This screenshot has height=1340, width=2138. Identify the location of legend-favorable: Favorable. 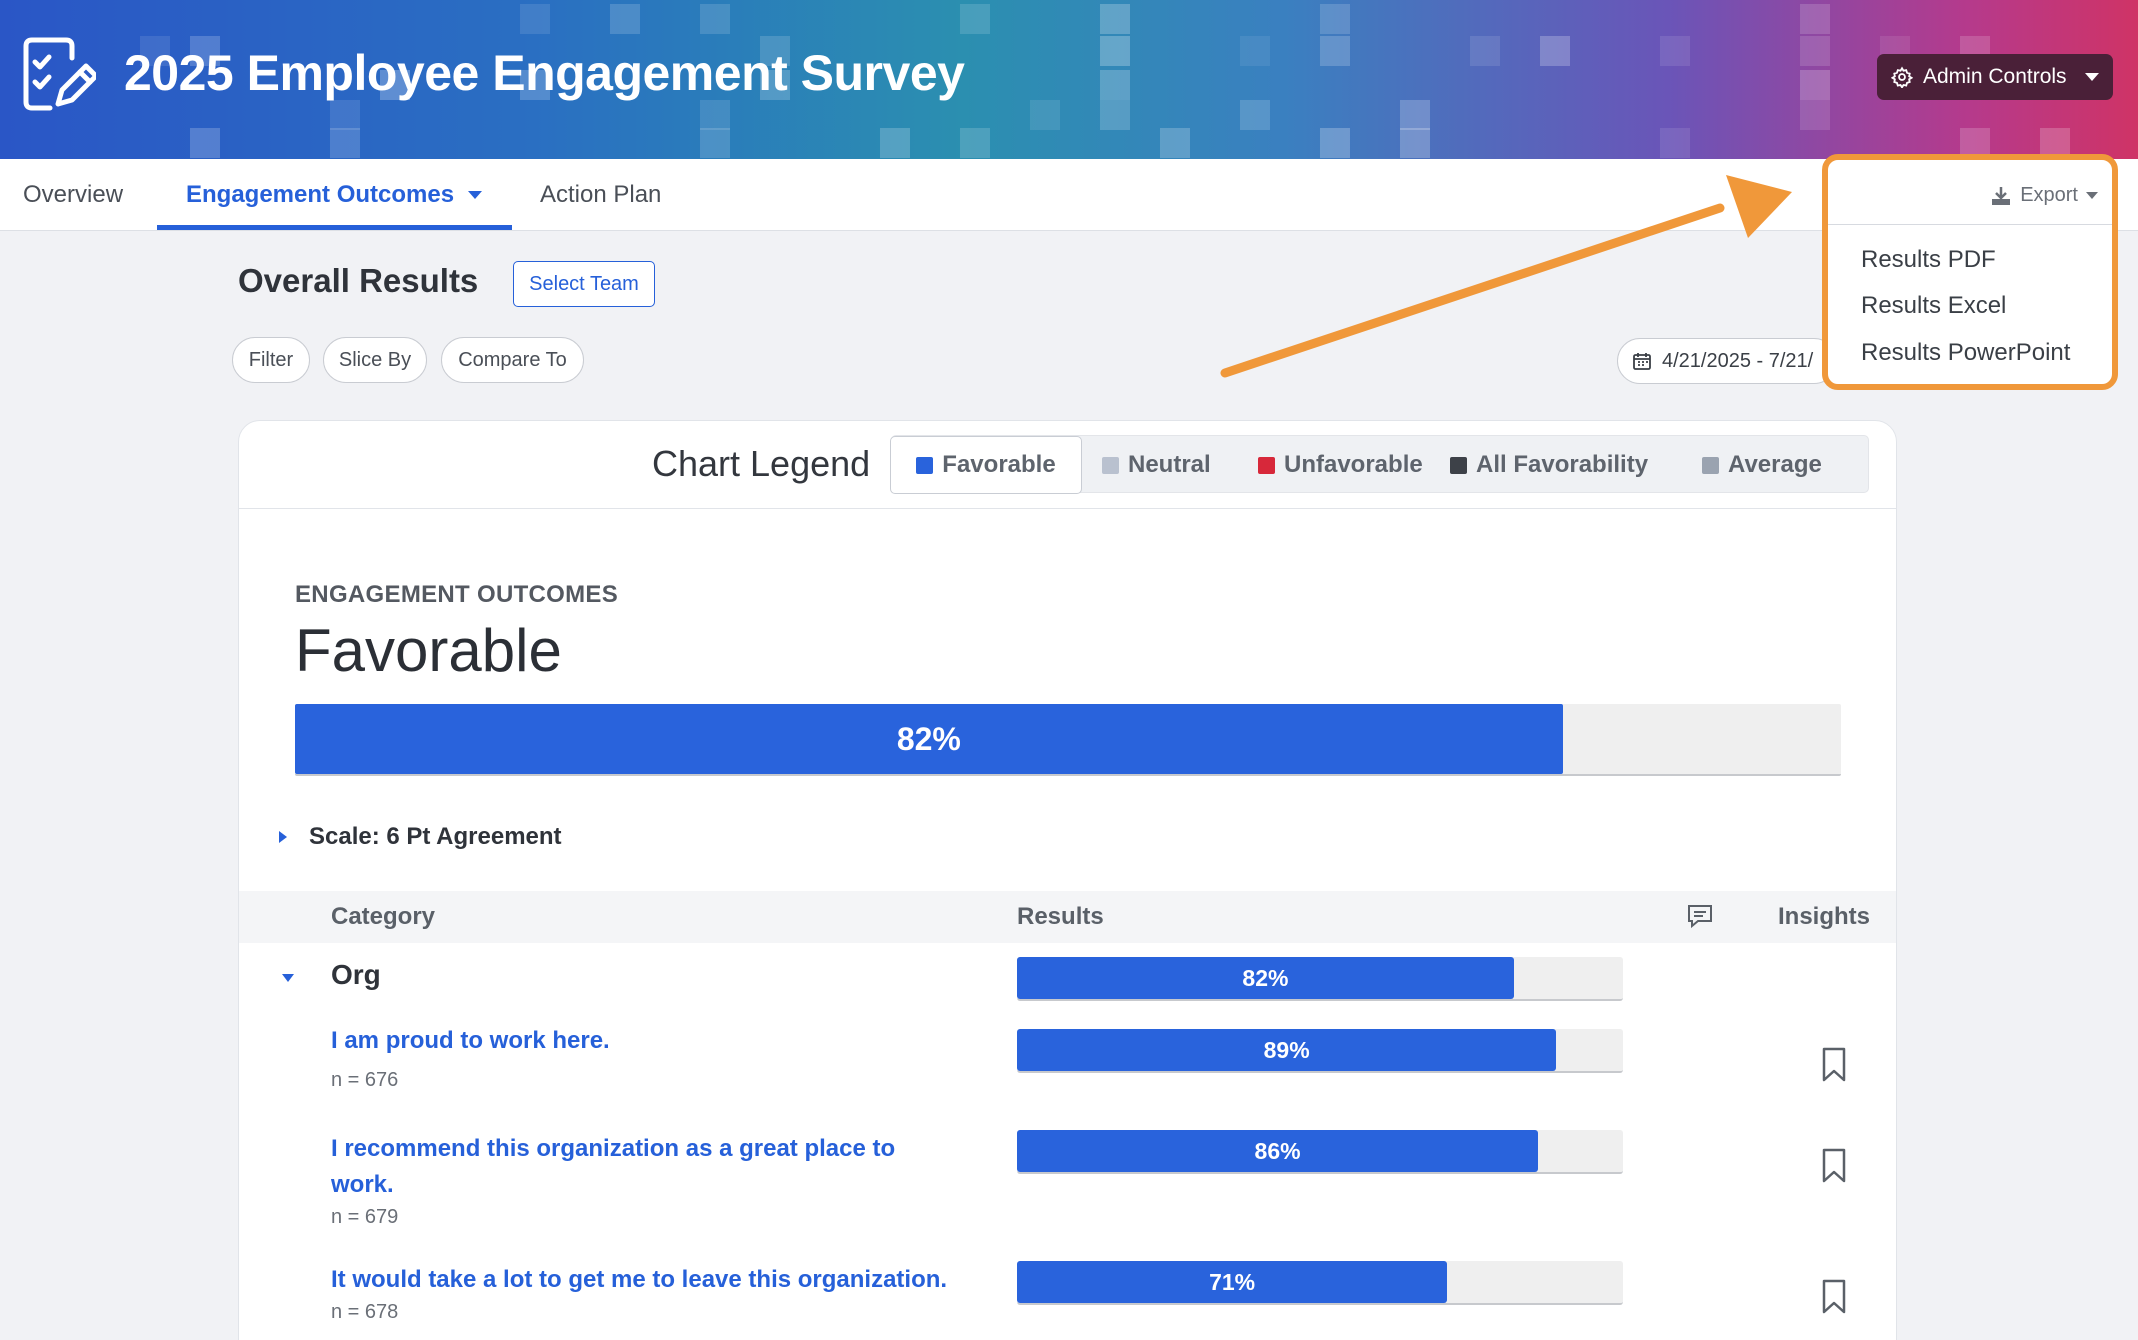
(986, 465).